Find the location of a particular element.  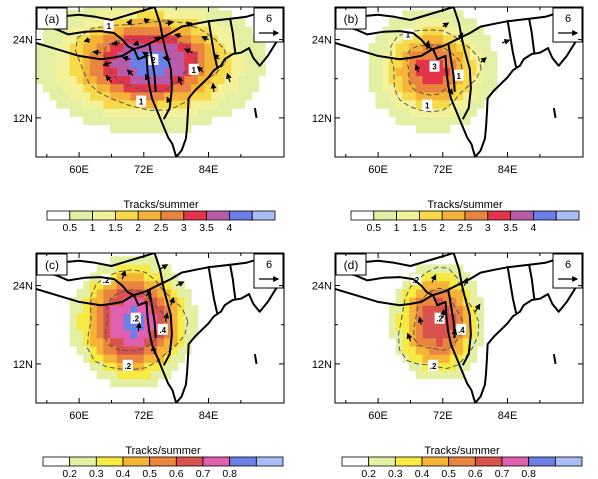

panel-label: (b) is located at coordinates (351, 19).